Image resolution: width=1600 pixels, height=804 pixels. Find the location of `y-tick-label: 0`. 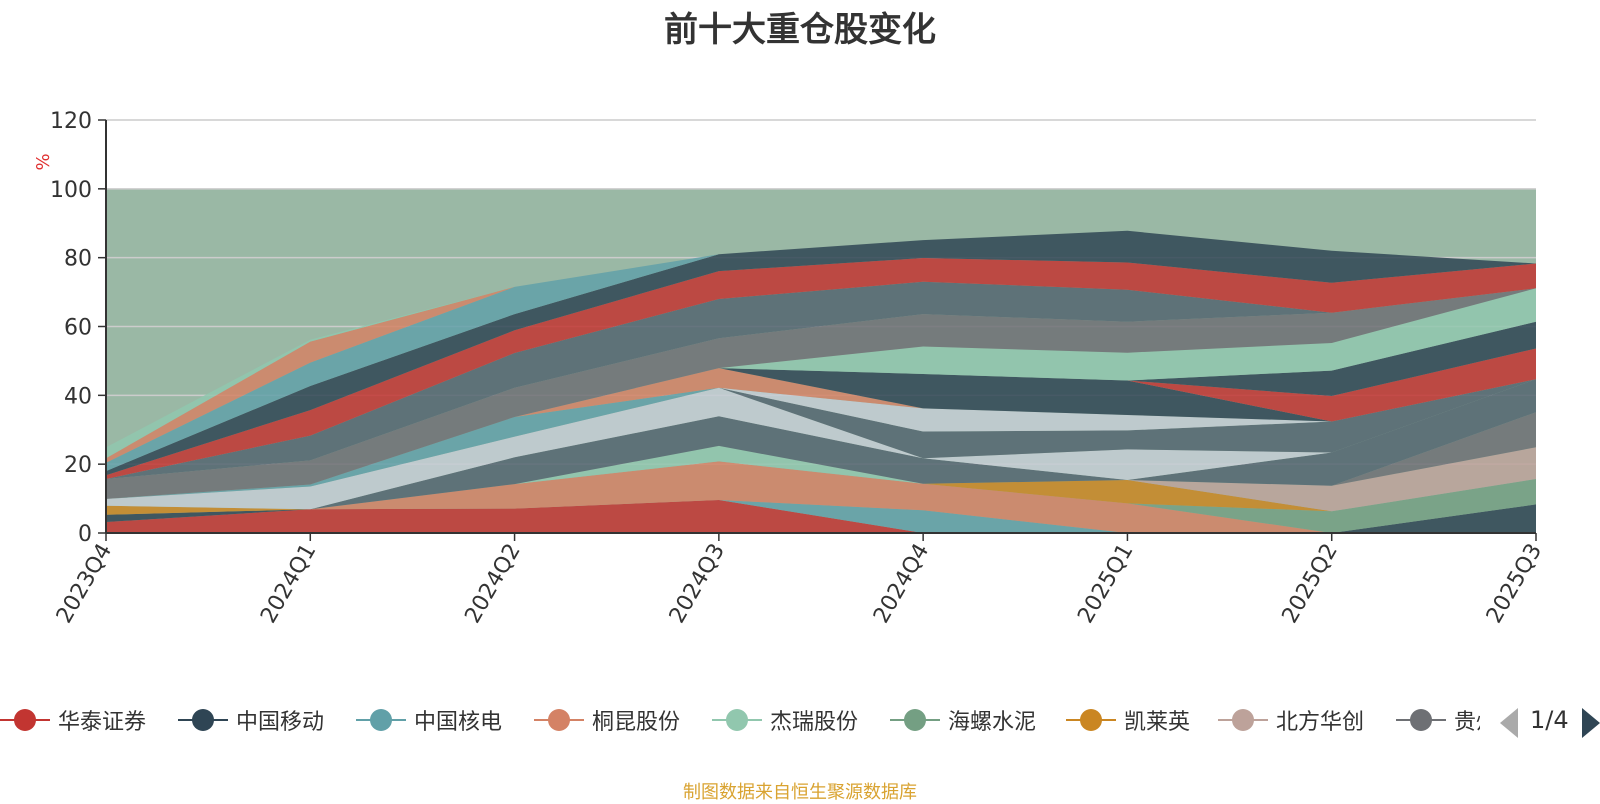

y-tick-label: 0 is located at coordinates (85, 534).